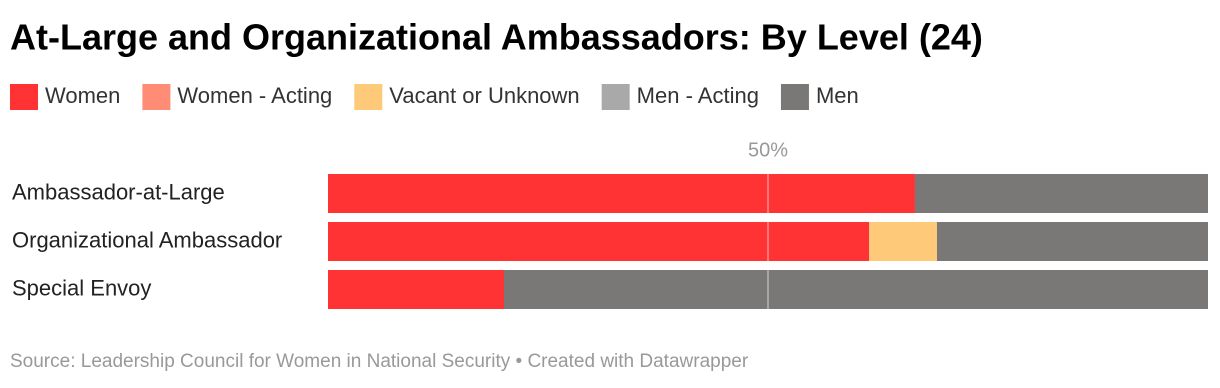 The image size is (1220, 388). I want to click on x-tick-label: 50%, so click(768, 150).